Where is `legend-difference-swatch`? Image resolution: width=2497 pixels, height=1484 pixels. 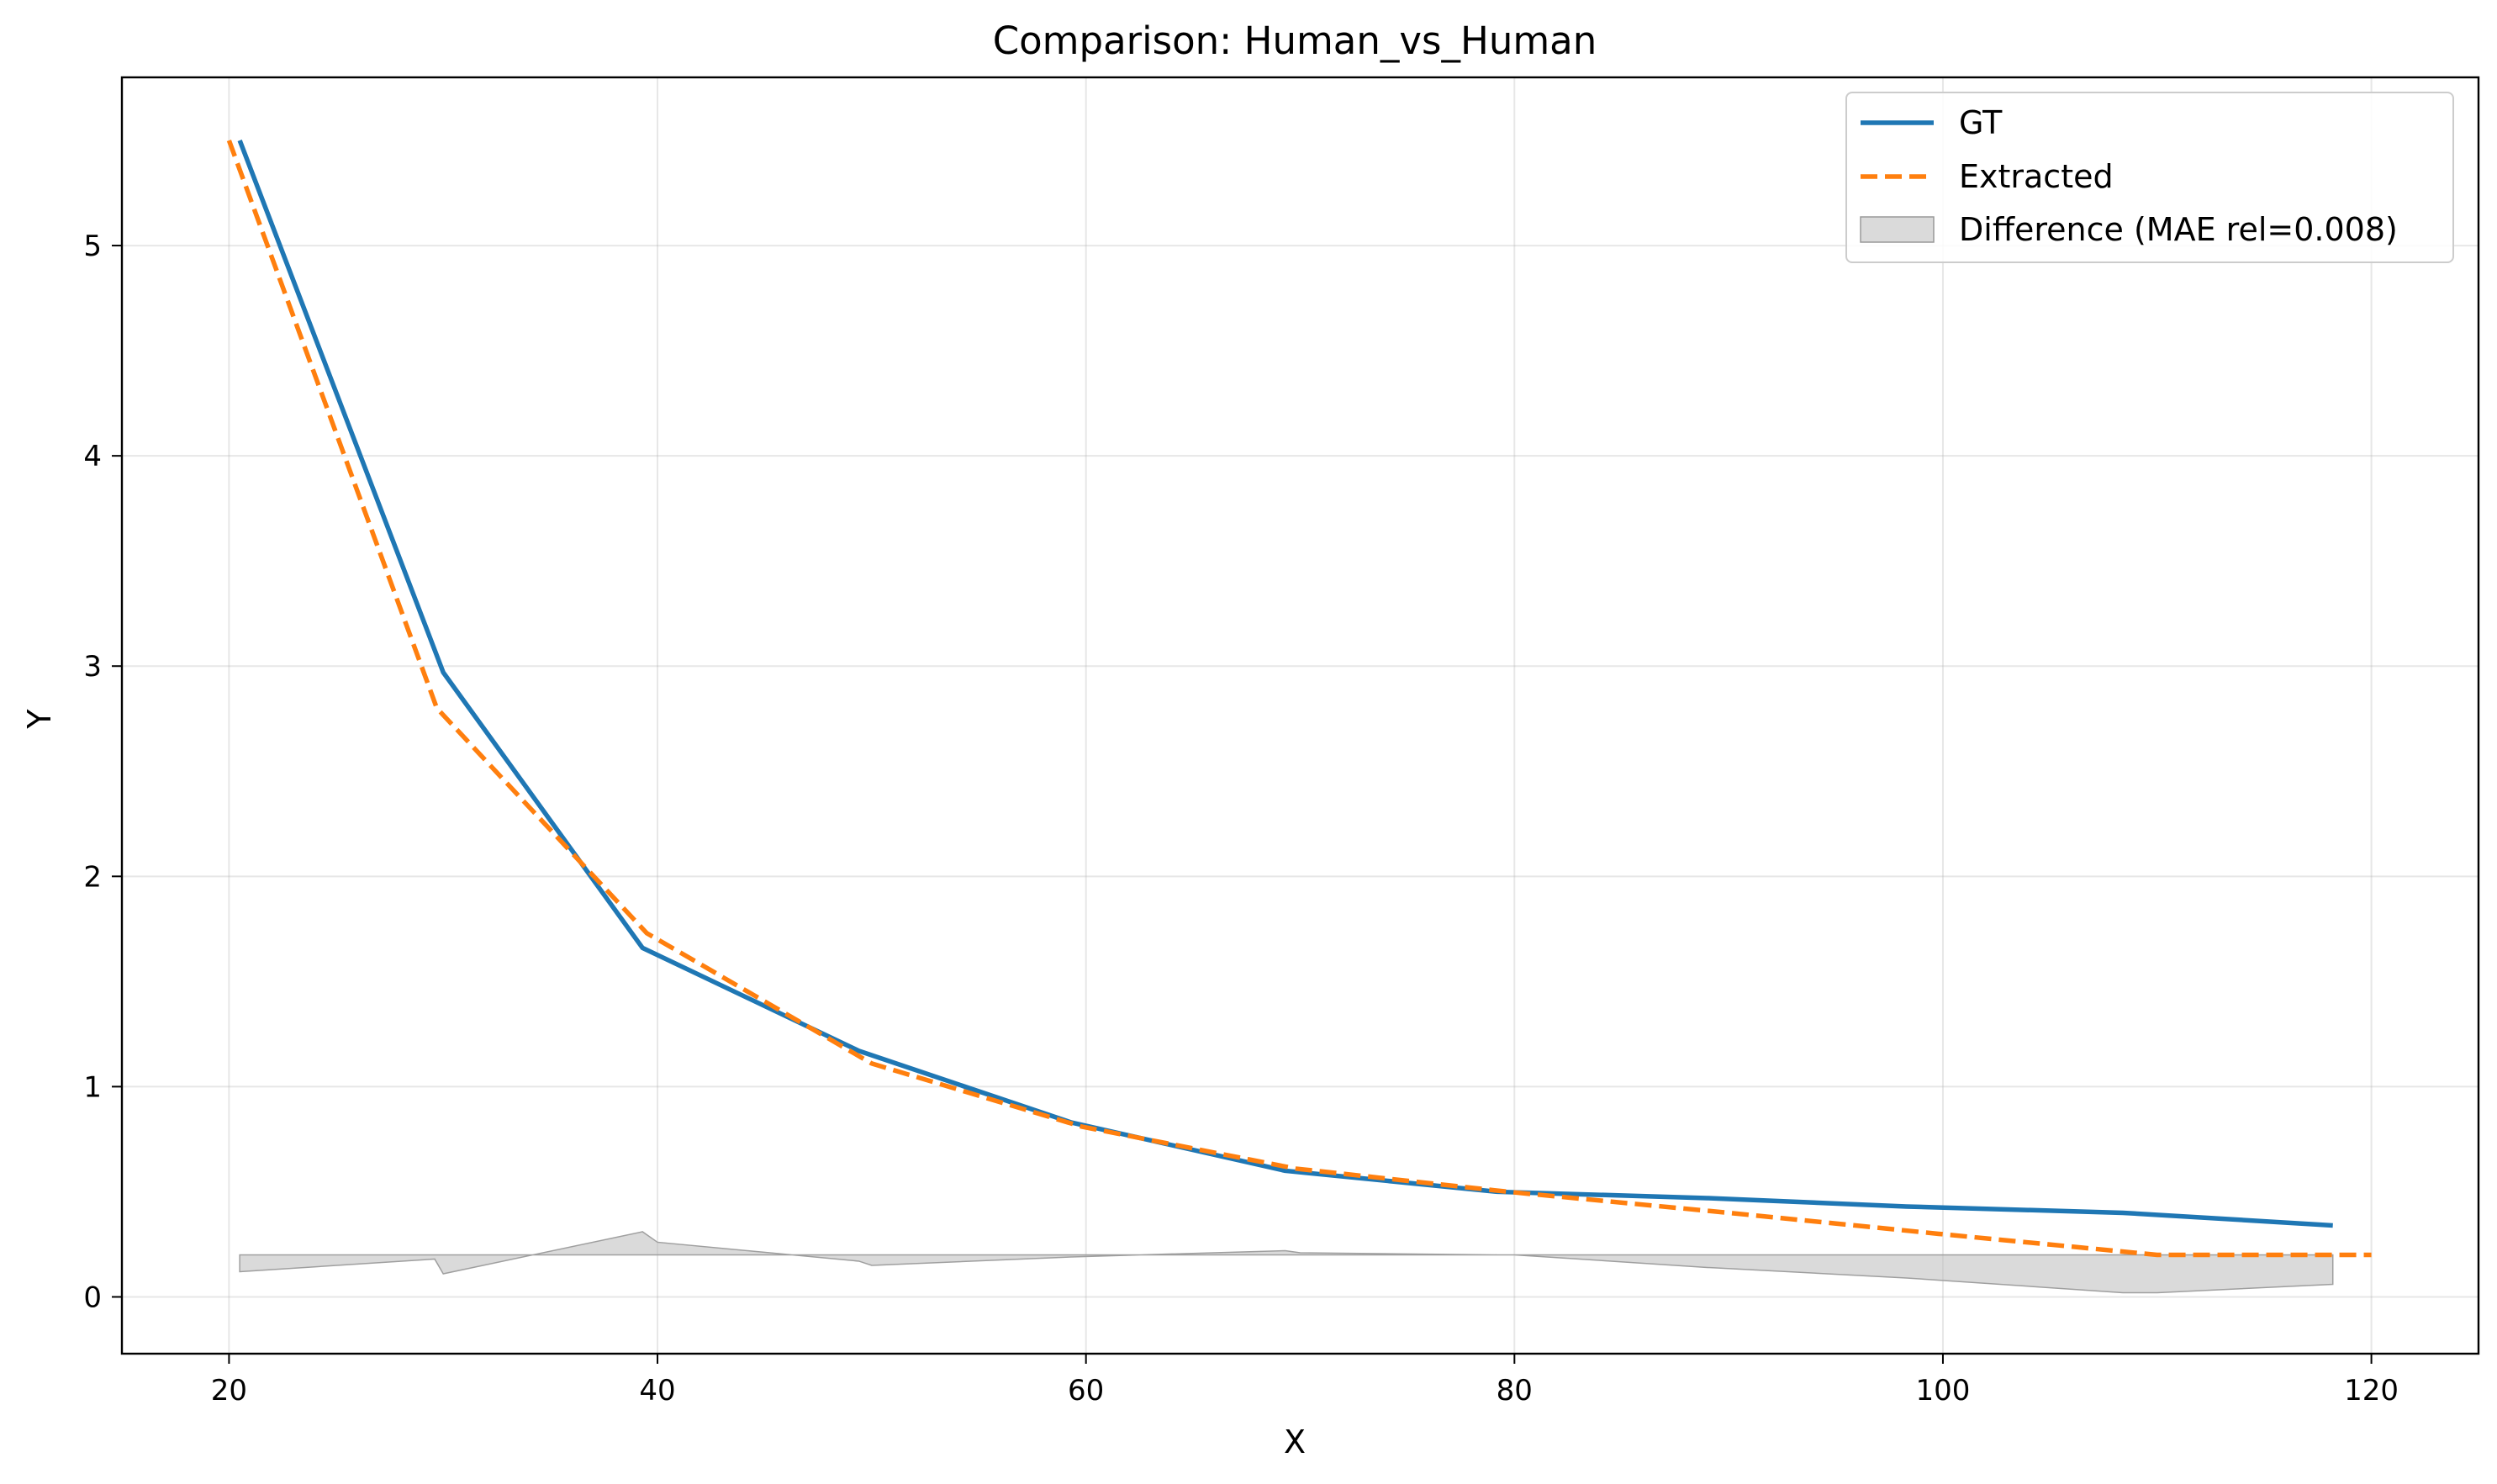
legend-difference-swatch is located at coordinates (1897, 229).